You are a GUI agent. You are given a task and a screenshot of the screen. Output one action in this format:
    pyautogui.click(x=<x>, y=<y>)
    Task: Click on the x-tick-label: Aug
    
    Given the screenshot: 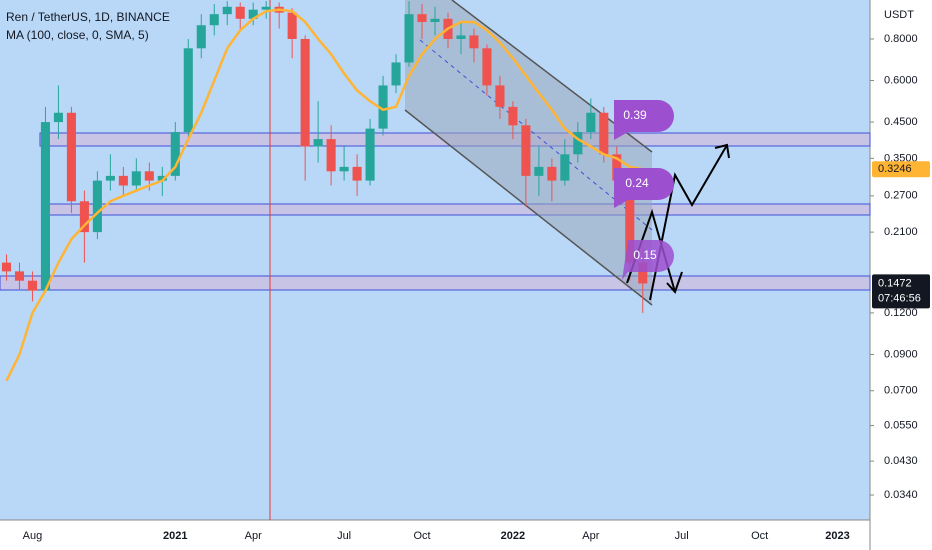 What is the action you would take?
    pyautogui.click(x=33, y=536)
    